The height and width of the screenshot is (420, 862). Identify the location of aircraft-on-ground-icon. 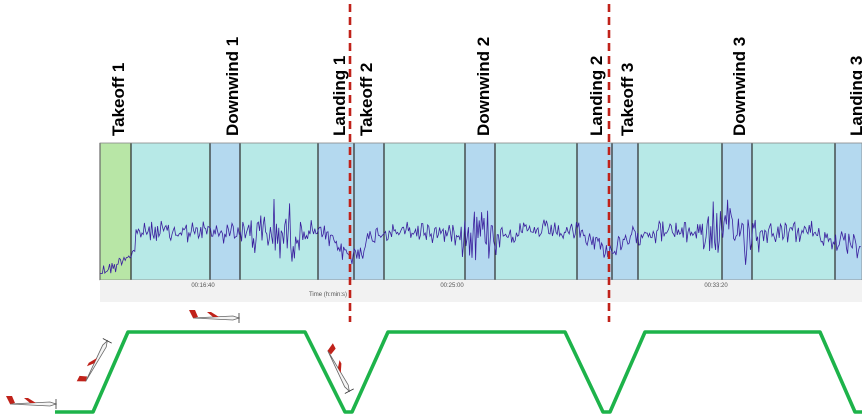
(32, 402).